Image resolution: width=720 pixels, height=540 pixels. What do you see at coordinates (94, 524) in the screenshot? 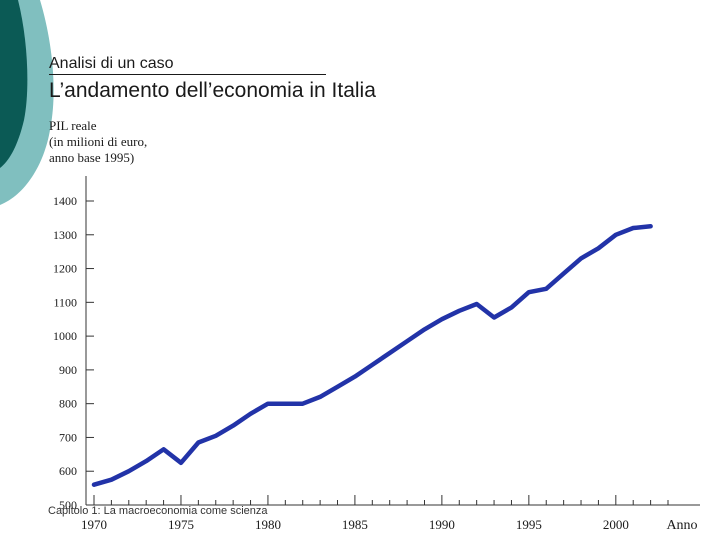
I see `x-tick-label: 1970` at bounding box center [94, 524].